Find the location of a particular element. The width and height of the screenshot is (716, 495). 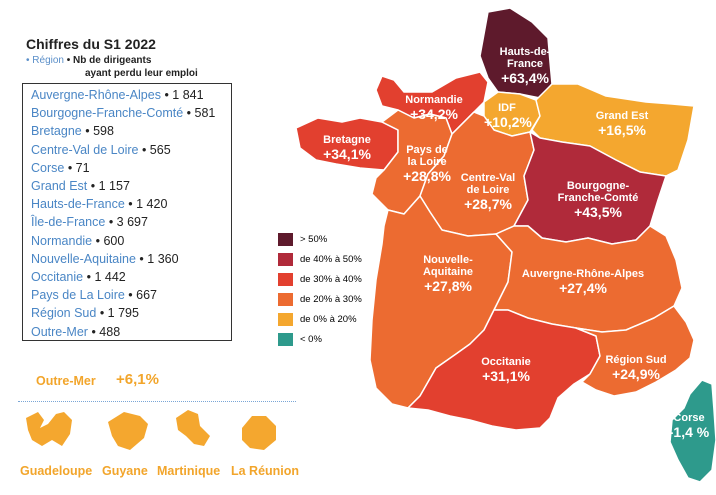

region-occitanie is located at coordinates (504, 370).